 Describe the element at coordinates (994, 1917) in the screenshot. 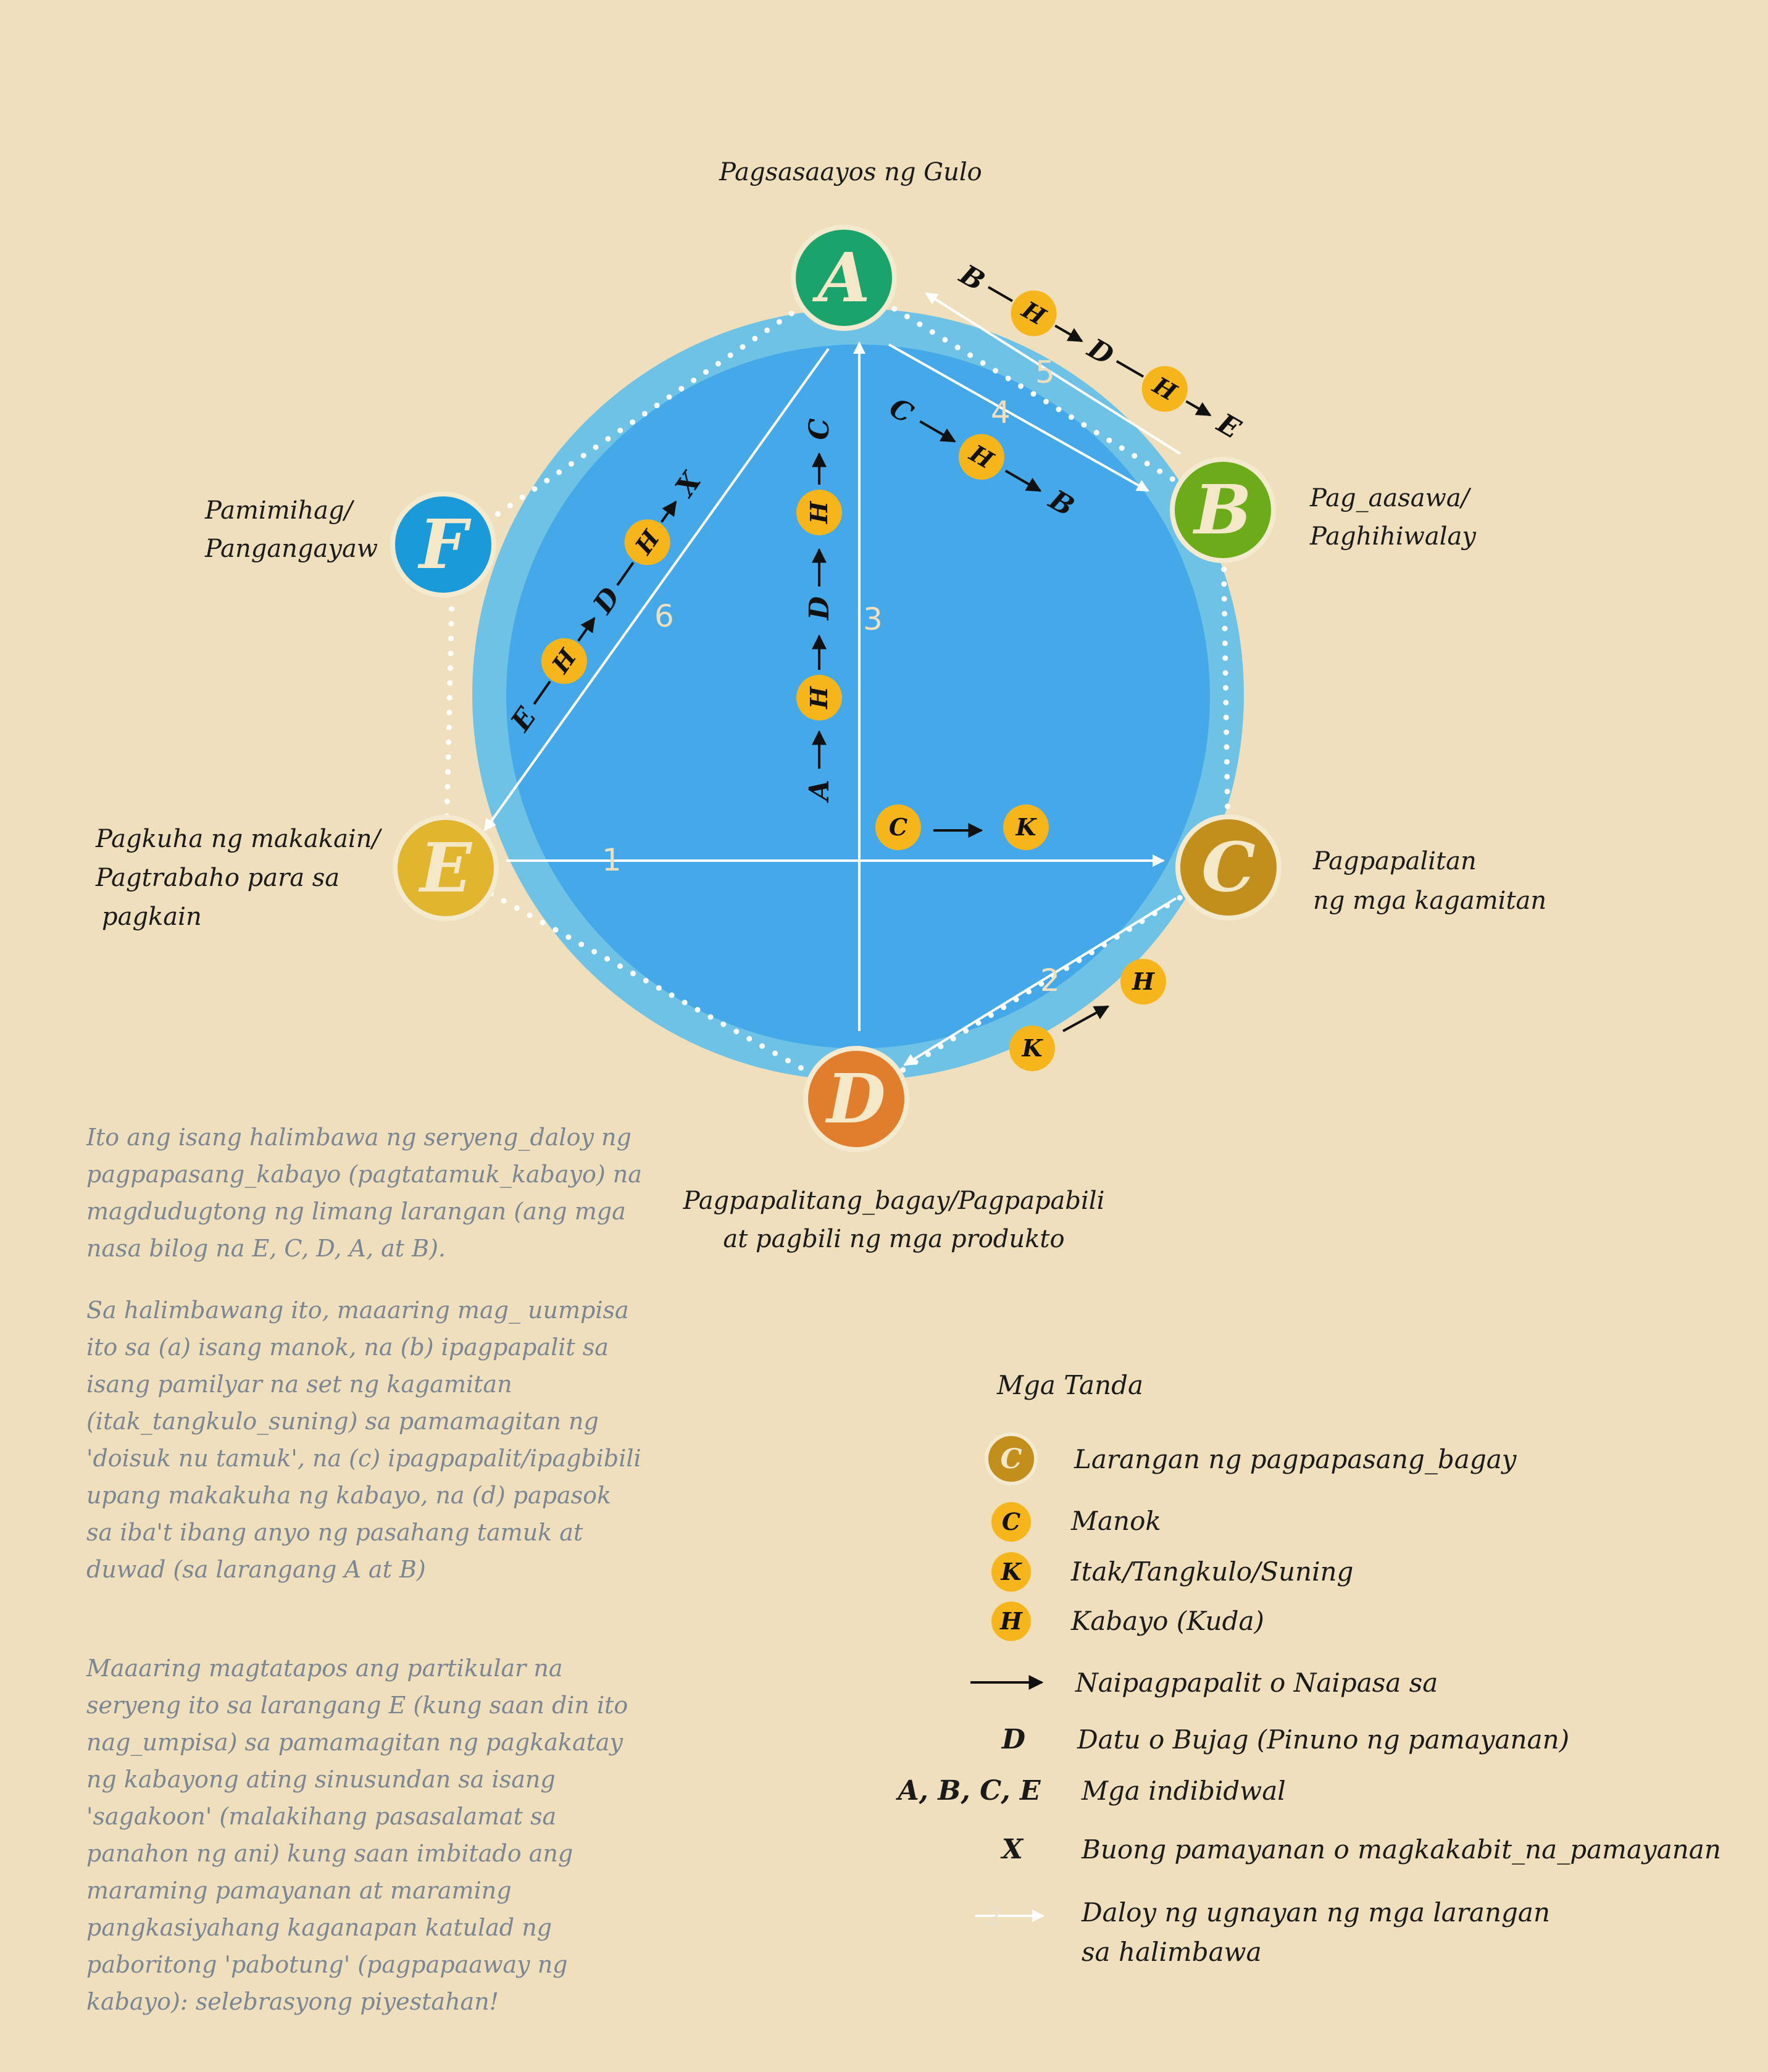

I see `legend-flow-number: 2` at that location.